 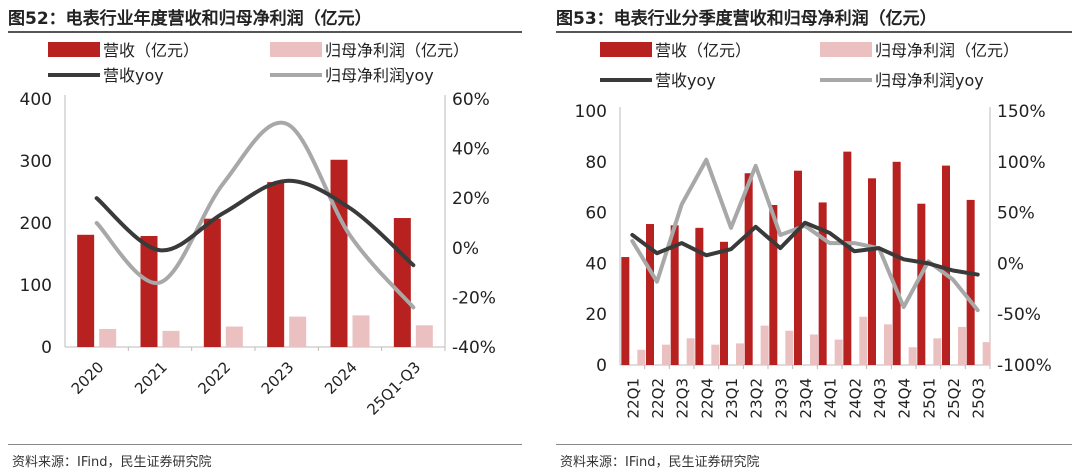 I want to click on y-left-tick-label: 40, so click(x=596, y=264).